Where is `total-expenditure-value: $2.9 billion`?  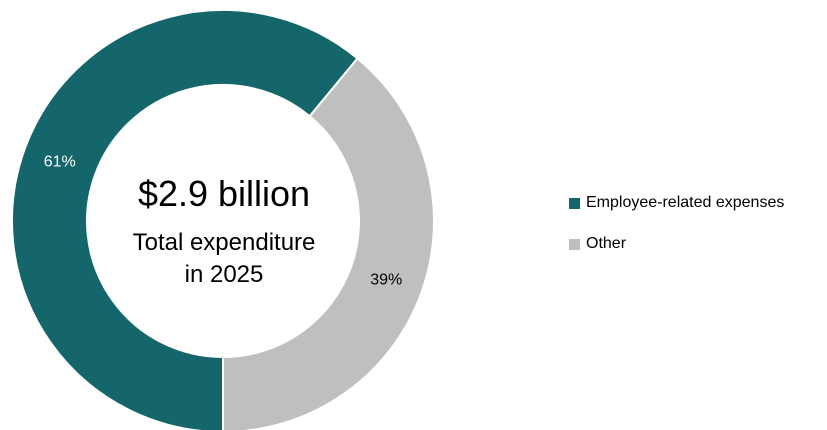
total-expenditure-value: $2.9 billion is located at coordinates (224, 193).